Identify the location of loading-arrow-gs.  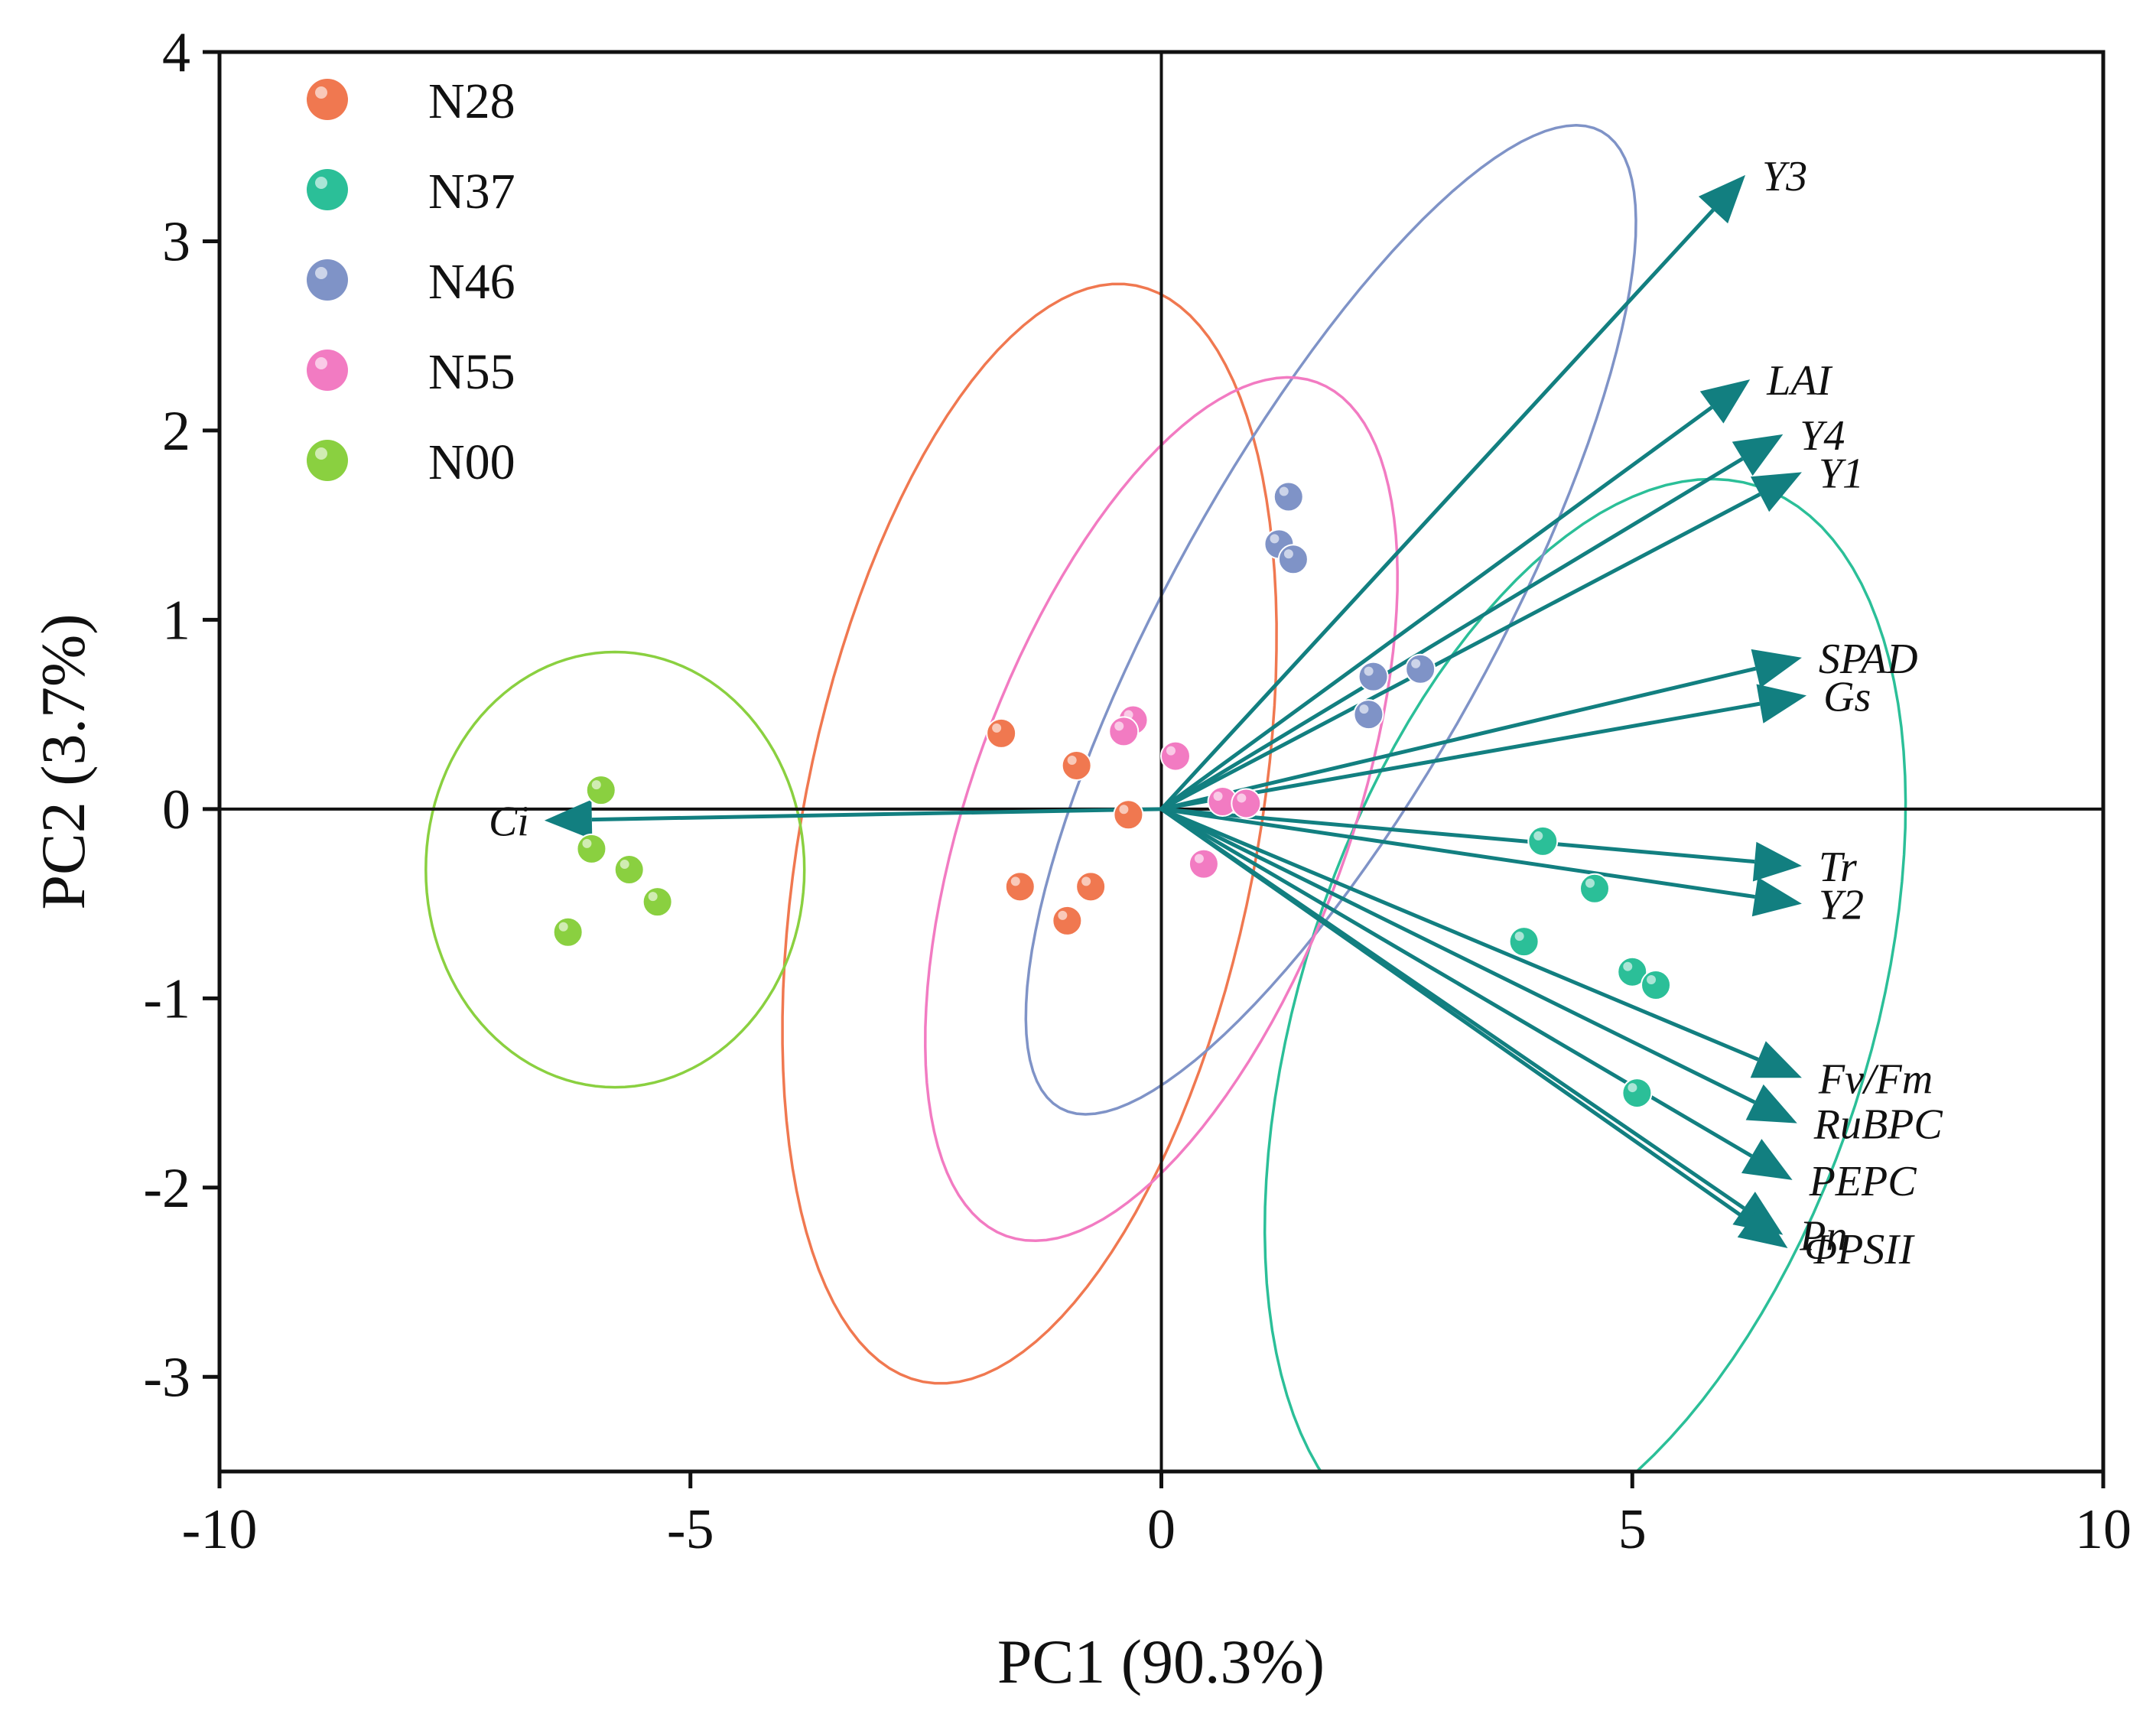
(1461, 756).